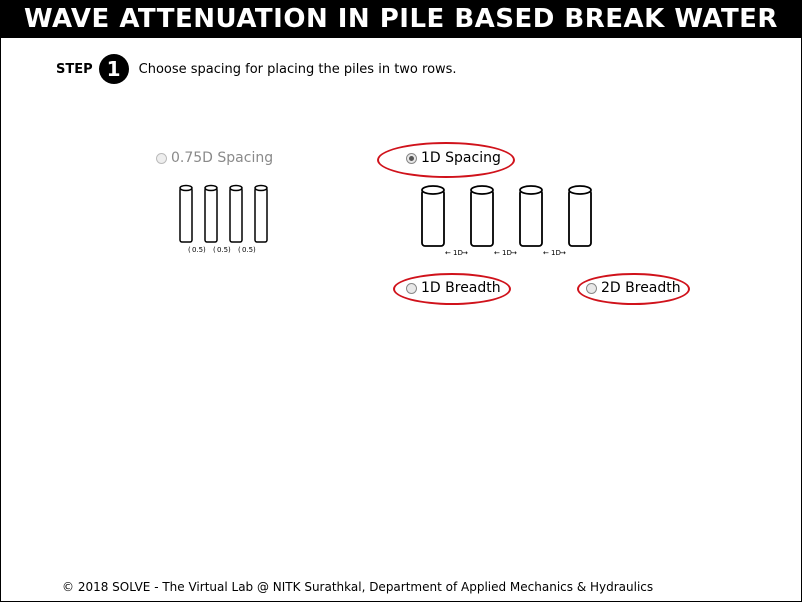 This screenshot has height=602, width=802. I want to click on spacing-1d-radio, so click(411, 158).